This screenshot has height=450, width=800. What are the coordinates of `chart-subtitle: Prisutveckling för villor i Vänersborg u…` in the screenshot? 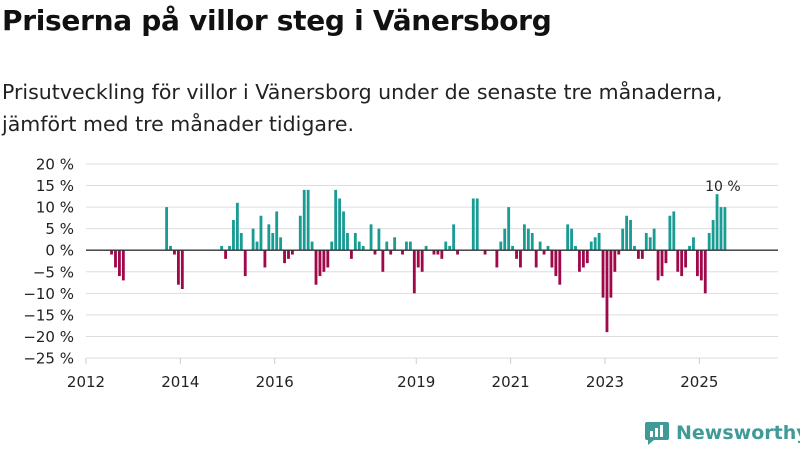 It's located at (362, 108).